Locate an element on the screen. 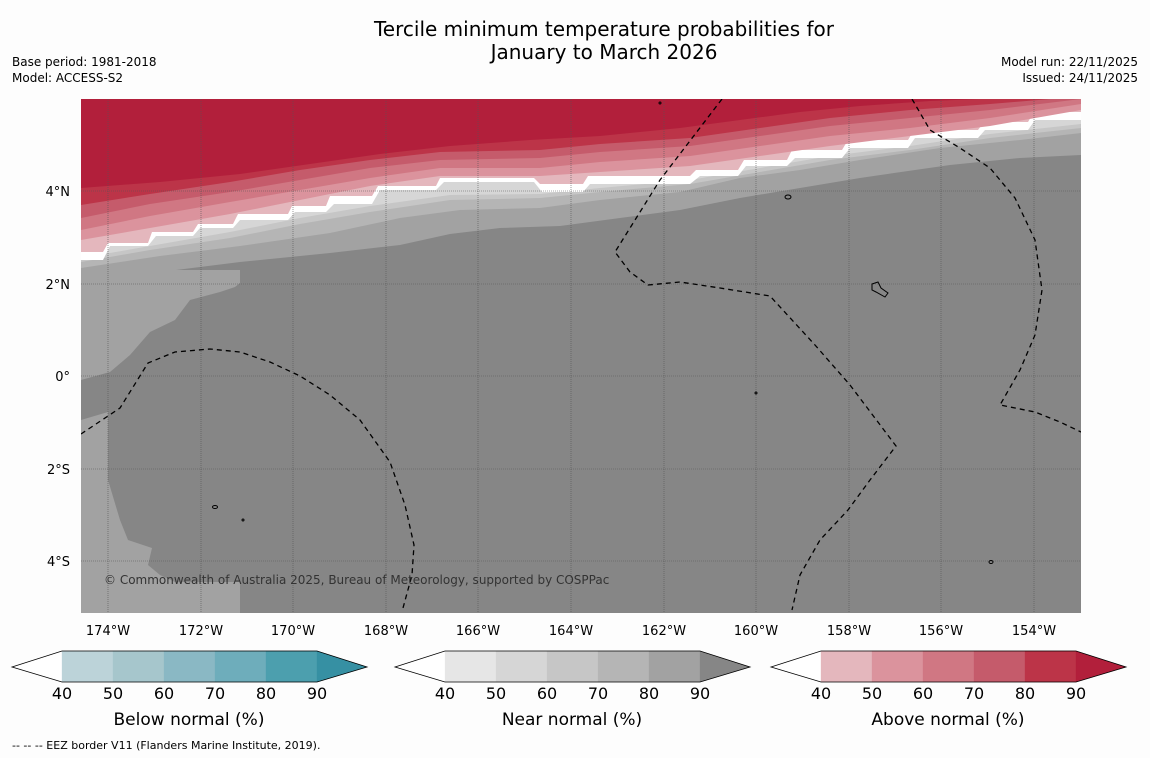 This screenshot has height=758, width=1150. colorbar-below-normal: 40 50 60 70 80 90 Below normal (%) is located at coordinates (189, 690).